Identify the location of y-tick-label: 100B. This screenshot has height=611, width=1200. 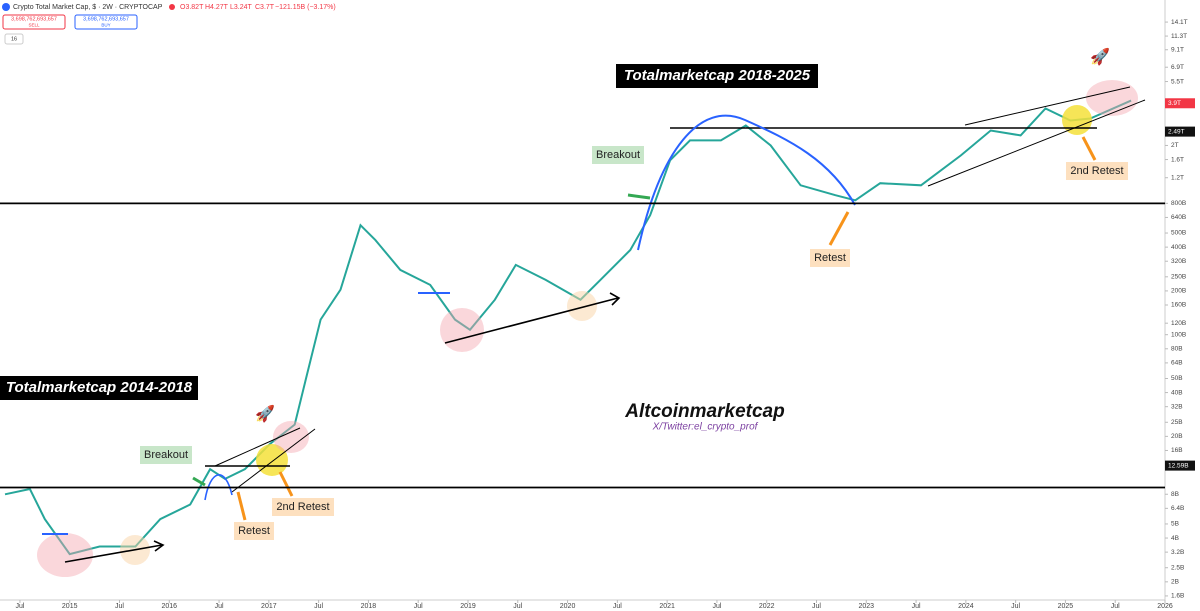
(1178, 334).